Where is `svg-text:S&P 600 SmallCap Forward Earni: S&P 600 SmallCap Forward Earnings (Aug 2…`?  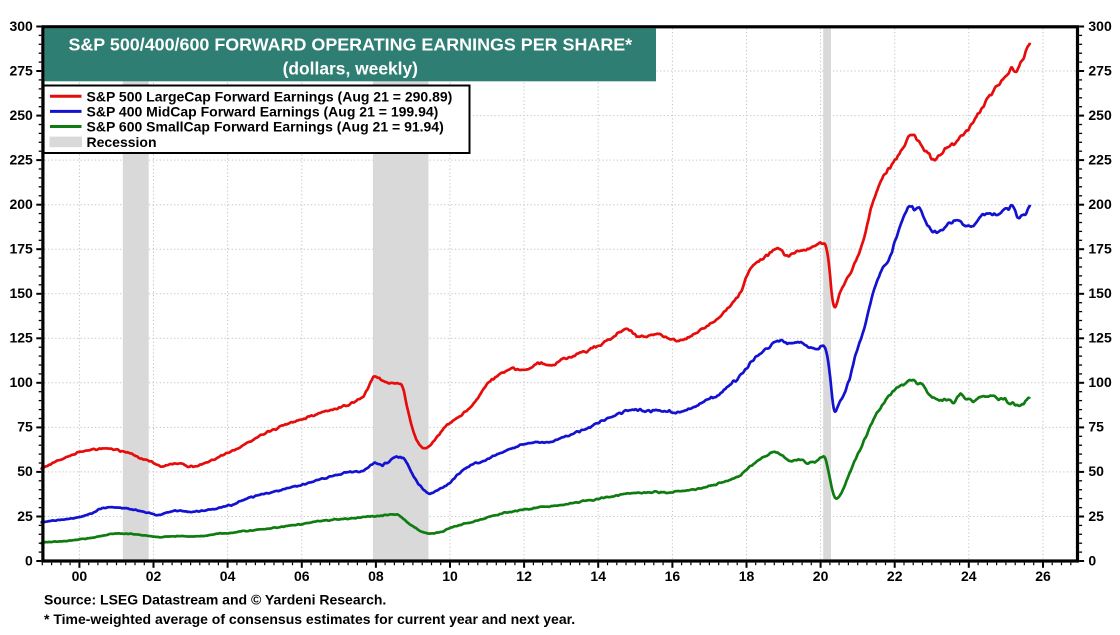 svg-text:S&P 600 SmallCap Forward Earni: S&P 600 SmallCap Forward Earnings (Aug 2… is located at coordinates (265, 127).